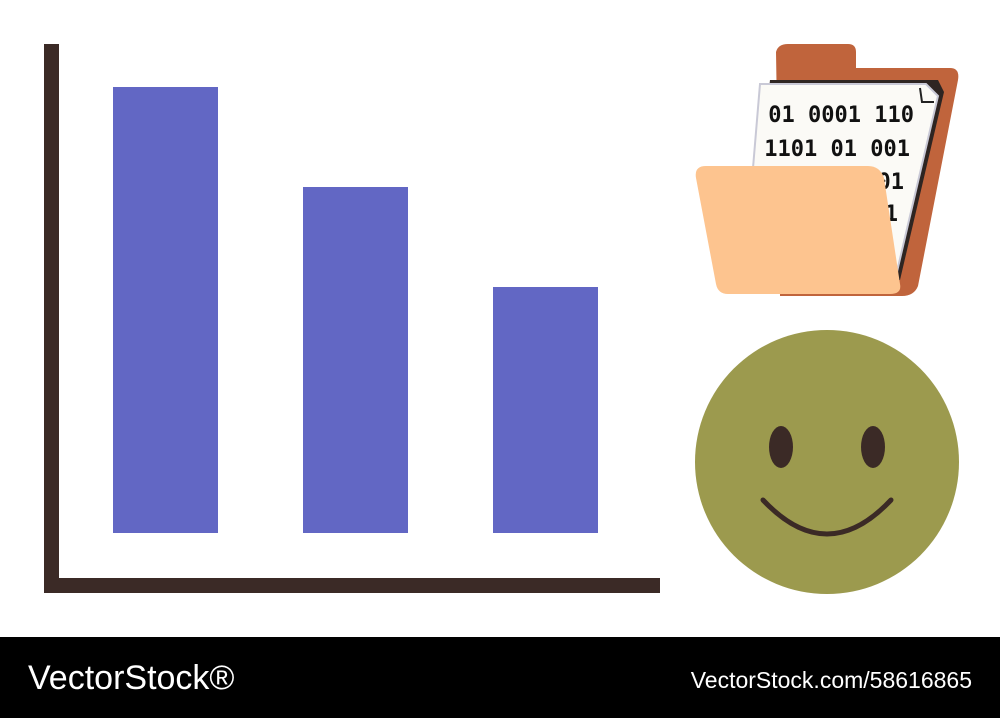 This screenshot has height=723, width=1000. I want to click on binary-line: 1101 01 001, so click(837, 149).